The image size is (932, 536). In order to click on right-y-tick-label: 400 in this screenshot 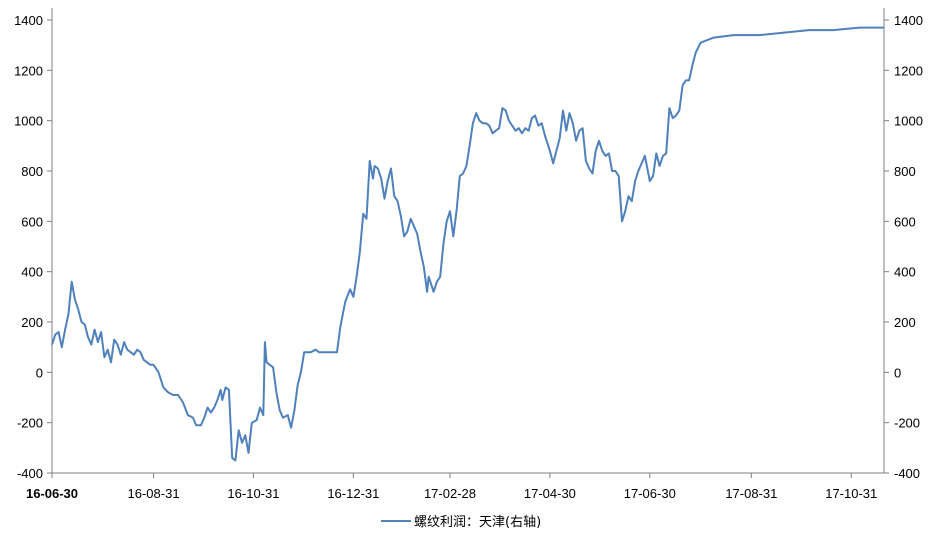, I will do `click(905, 272)`.